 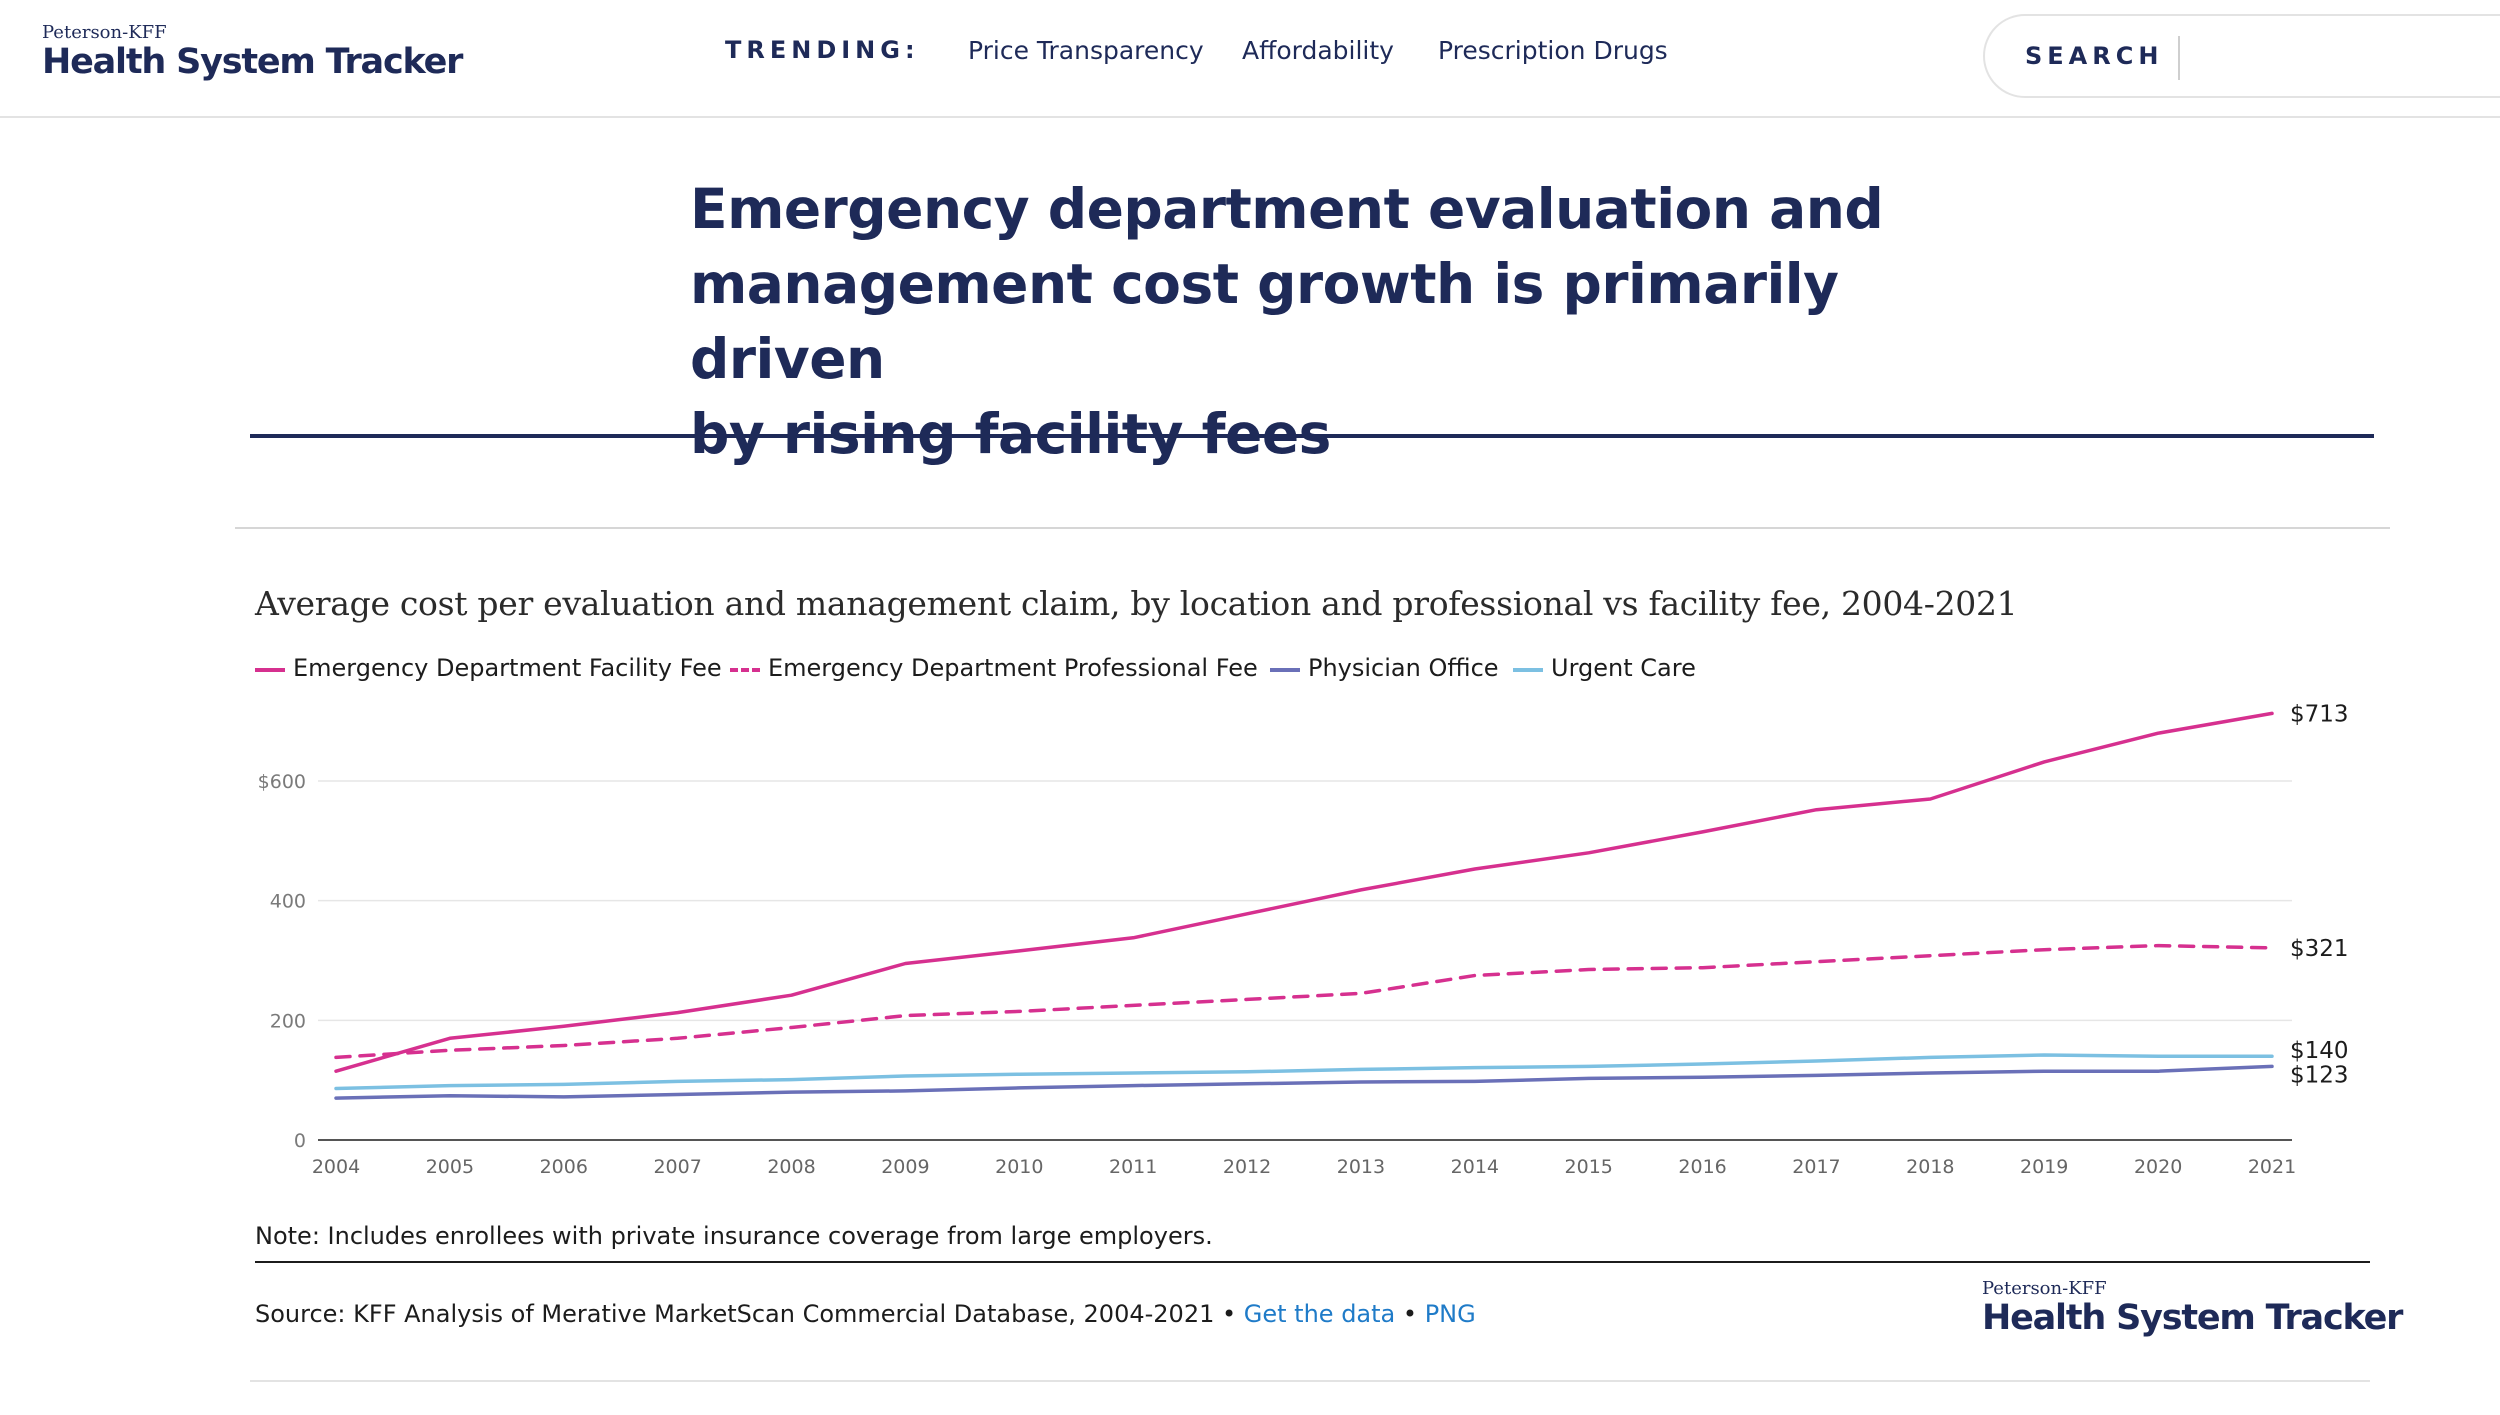 What do you see at coordinates (1285, 670) in the screenshot?
I see `legend-swatch-purple` at bounding box center [1285, 670].